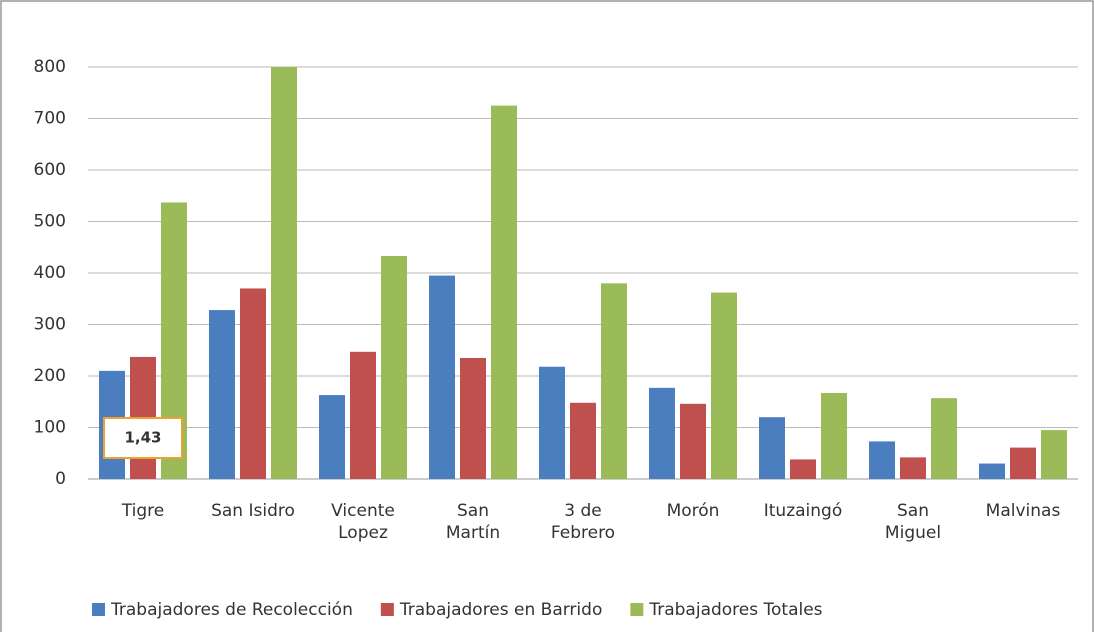 Image resolution: width=1094 pixels, height=632 pixels. Describe the element at coordinates (50, 119) in the screenshot. I see `y-tick-label: 700` at that location.